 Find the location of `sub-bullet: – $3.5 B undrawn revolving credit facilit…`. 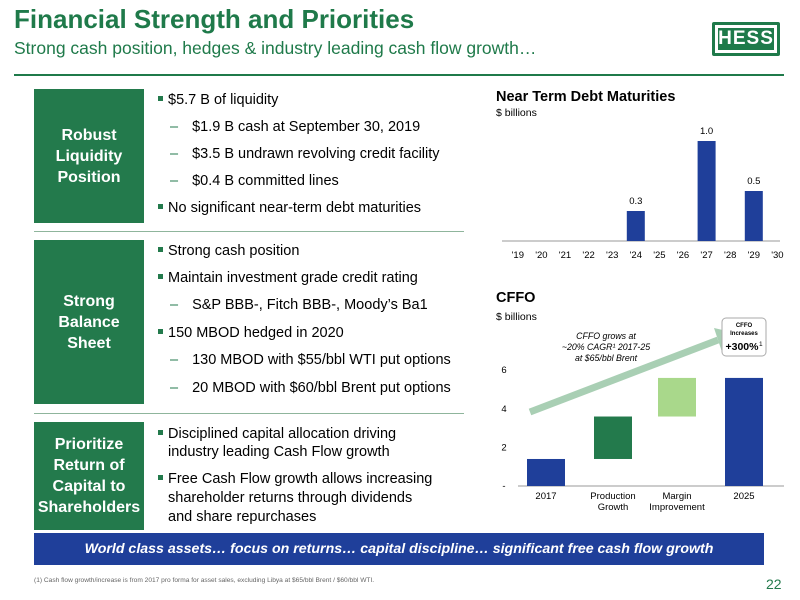

sub-bullet: – $3.5 B undrawn revolving credit facilit… is located at coordinates (305, 154).